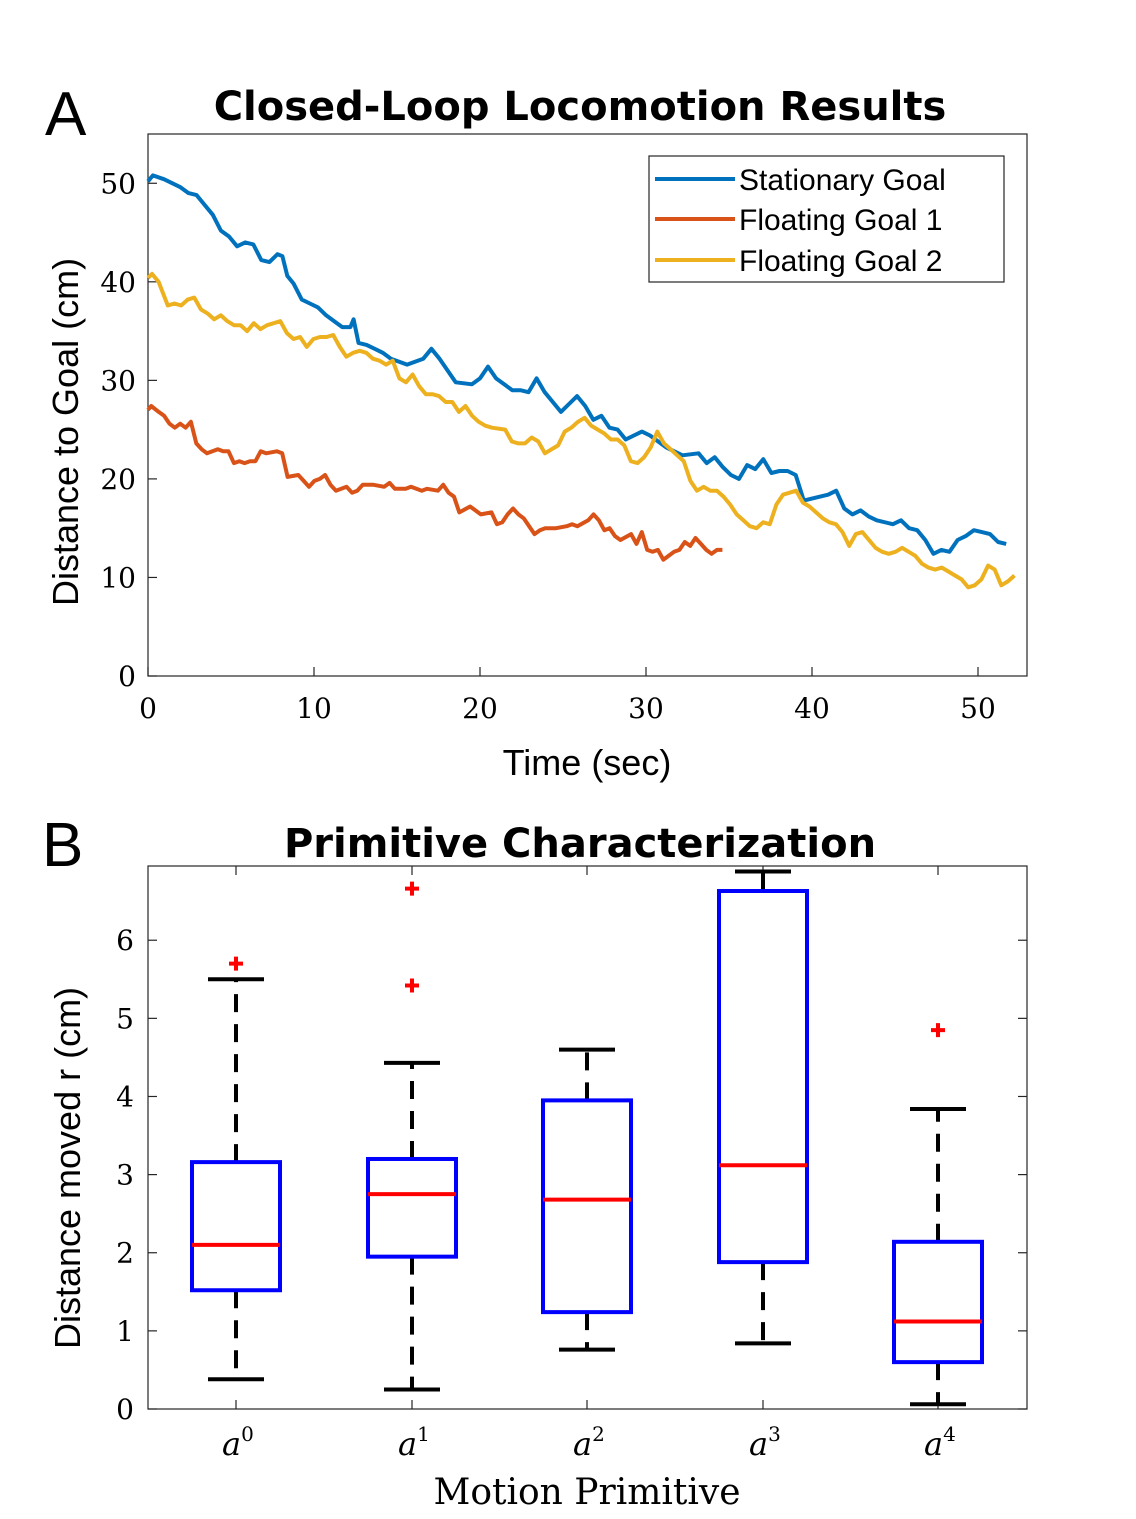 The width and height of the screenshot is (1136, 1519). I want to click on y-tick-label-a: 30, so click(118, 380).